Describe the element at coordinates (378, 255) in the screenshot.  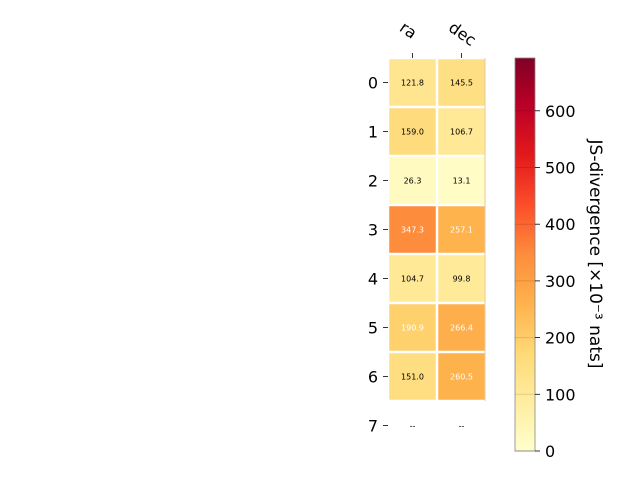
I see `row-labels: 0 1 2 3 4 5 6 7` at that location.